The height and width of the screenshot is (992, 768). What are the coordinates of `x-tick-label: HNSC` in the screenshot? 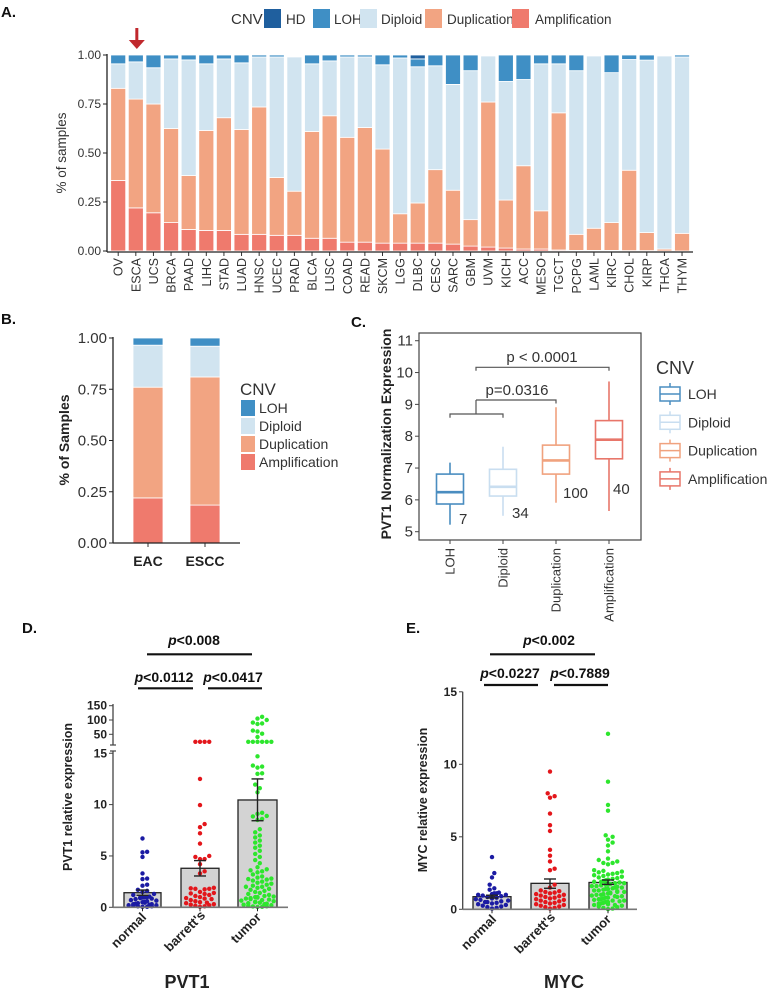 It's located at (260, 275).